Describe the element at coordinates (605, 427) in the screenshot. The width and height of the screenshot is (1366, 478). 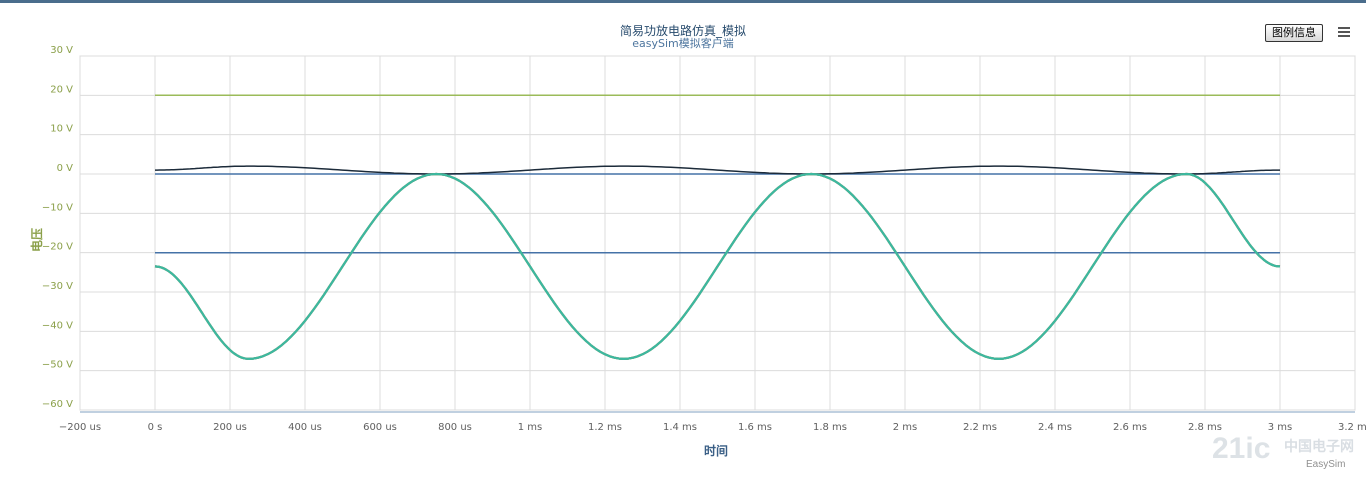
I see `x-tick-label: 1.2 ms` at that location.